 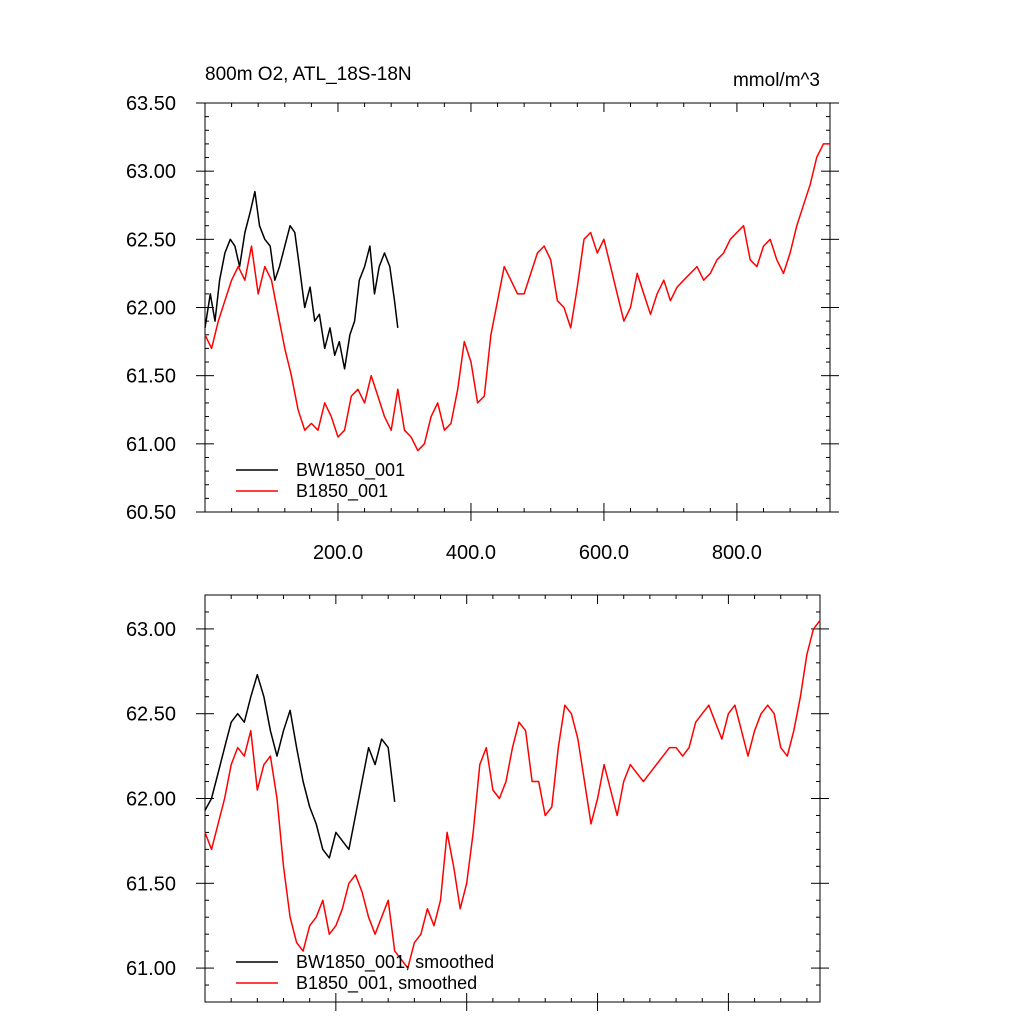 I want to click on legend-label: BW1850_001, so click(x=350, y=470).